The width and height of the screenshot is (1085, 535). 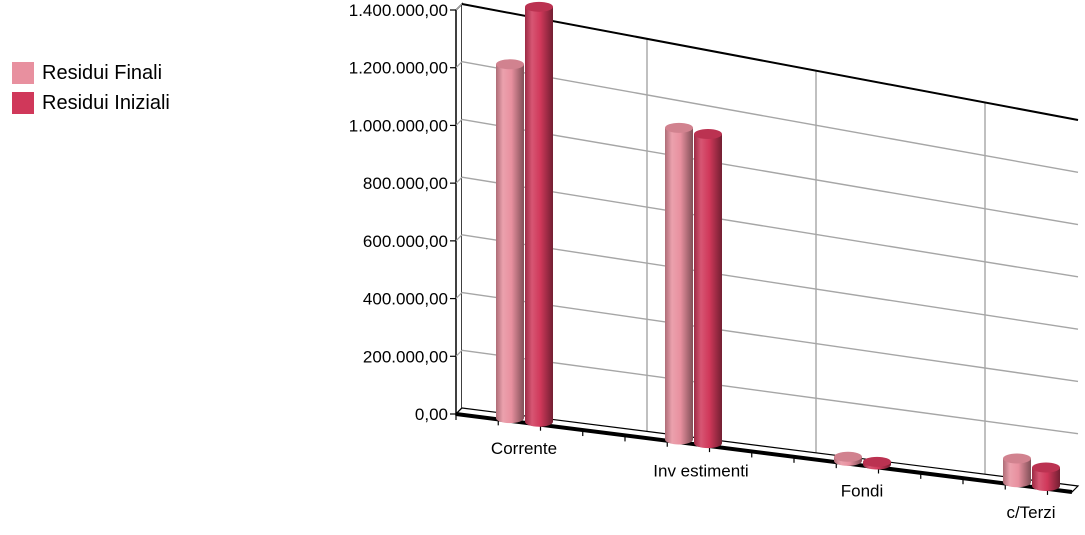 What do you see at coordinates (106, 102) in the screenshot?
I see `legend-label-1: Residui Iniziali` at bounding box center [106, 102].